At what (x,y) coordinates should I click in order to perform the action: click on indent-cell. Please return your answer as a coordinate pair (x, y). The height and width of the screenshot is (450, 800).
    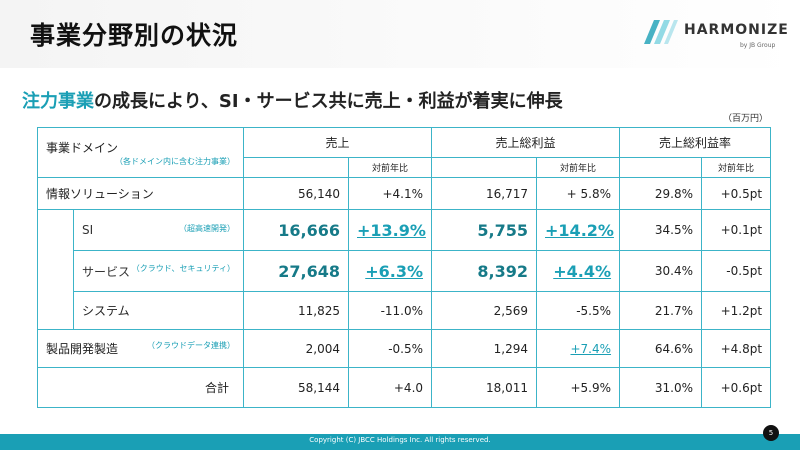
    Looking at the image, I should click on (55, 269).